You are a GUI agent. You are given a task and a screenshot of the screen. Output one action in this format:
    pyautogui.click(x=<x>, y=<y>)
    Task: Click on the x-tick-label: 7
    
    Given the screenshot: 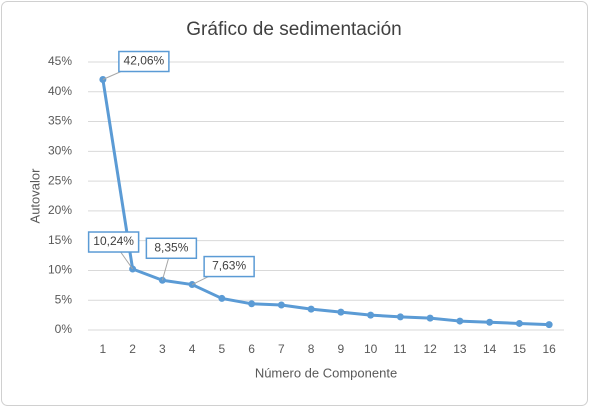 What is the action you would take?
    pyautogui.click(x=281, y=349)
    